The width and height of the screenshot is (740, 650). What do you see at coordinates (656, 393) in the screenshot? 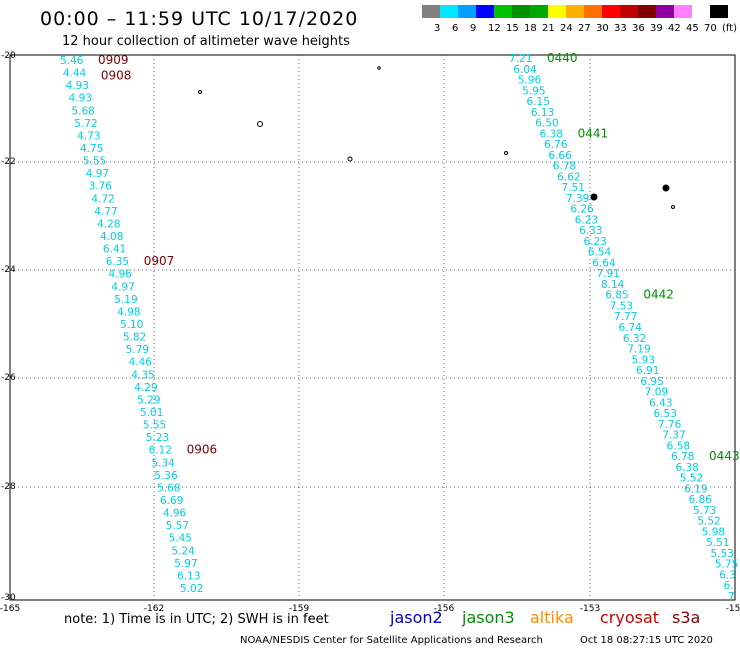
I see `right-swh-label: 7.09` at bounding box center [656, 393].